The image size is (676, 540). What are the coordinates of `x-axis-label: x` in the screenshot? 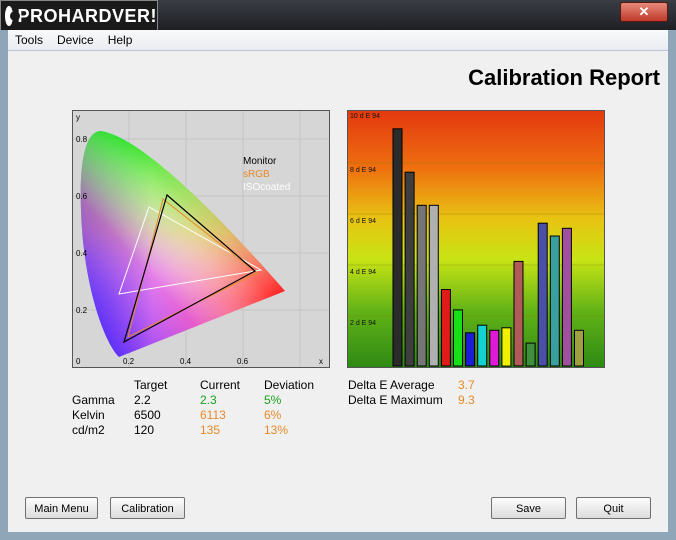 It's located at (321, 361).